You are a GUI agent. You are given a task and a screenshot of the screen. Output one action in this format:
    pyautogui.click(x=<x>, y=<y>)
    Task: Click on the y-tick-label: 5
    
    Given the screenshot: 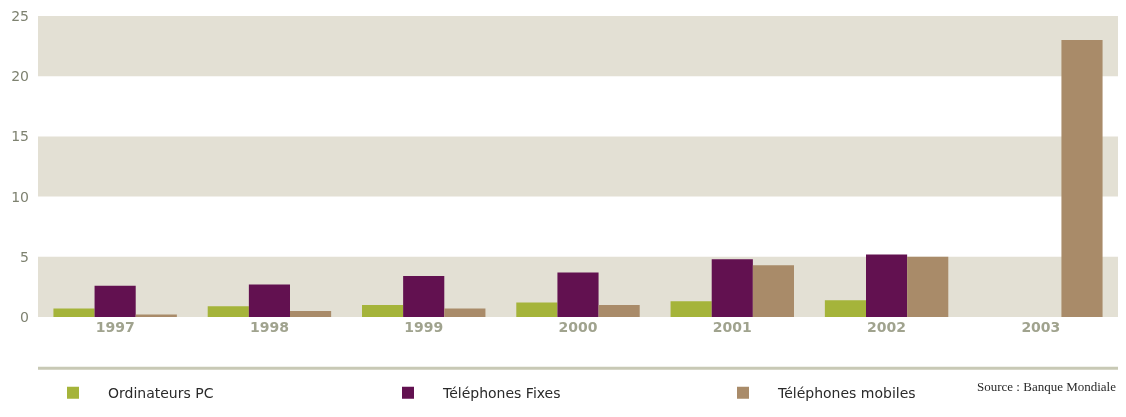 What is the action you would take?
    pyautogui.click(x=24, y=256)
    